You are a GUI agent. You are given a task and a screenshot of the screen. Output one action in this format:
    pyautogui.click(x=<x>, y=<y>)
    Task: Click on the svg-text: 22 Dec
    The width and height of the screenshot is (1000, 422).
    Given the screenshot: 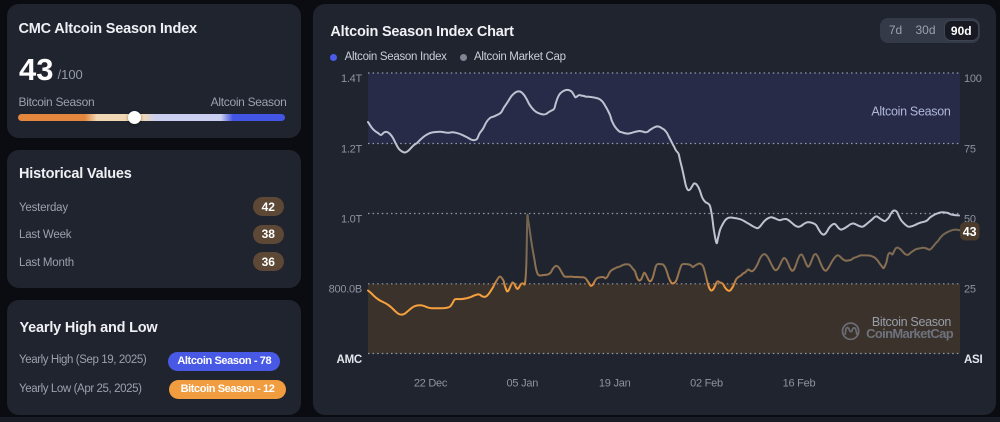 What is the action you would take?
    pyautogui.click(x=431, y=384)
    